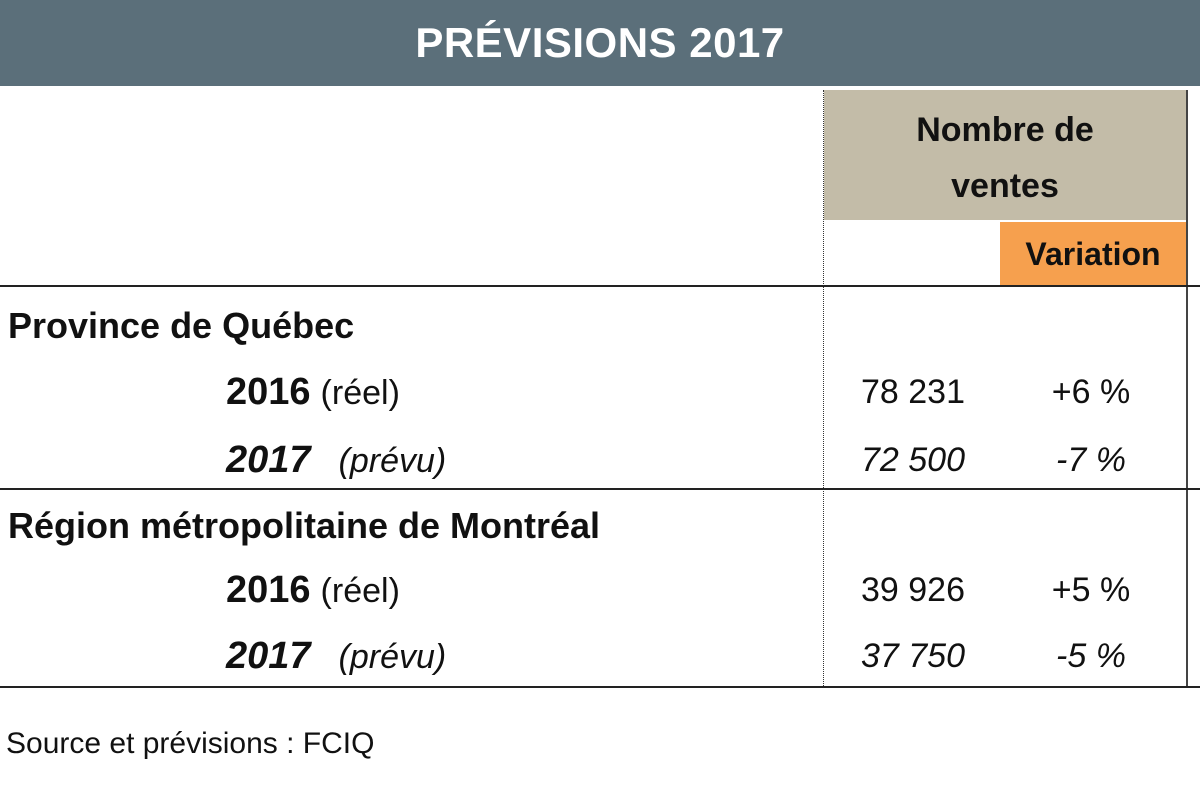 This screenshot has height=800, width=1200. Describe the element at coordinates (913, 656) in the screenshot. I see `sales-value-montreal-2017: 37 750` at that location.